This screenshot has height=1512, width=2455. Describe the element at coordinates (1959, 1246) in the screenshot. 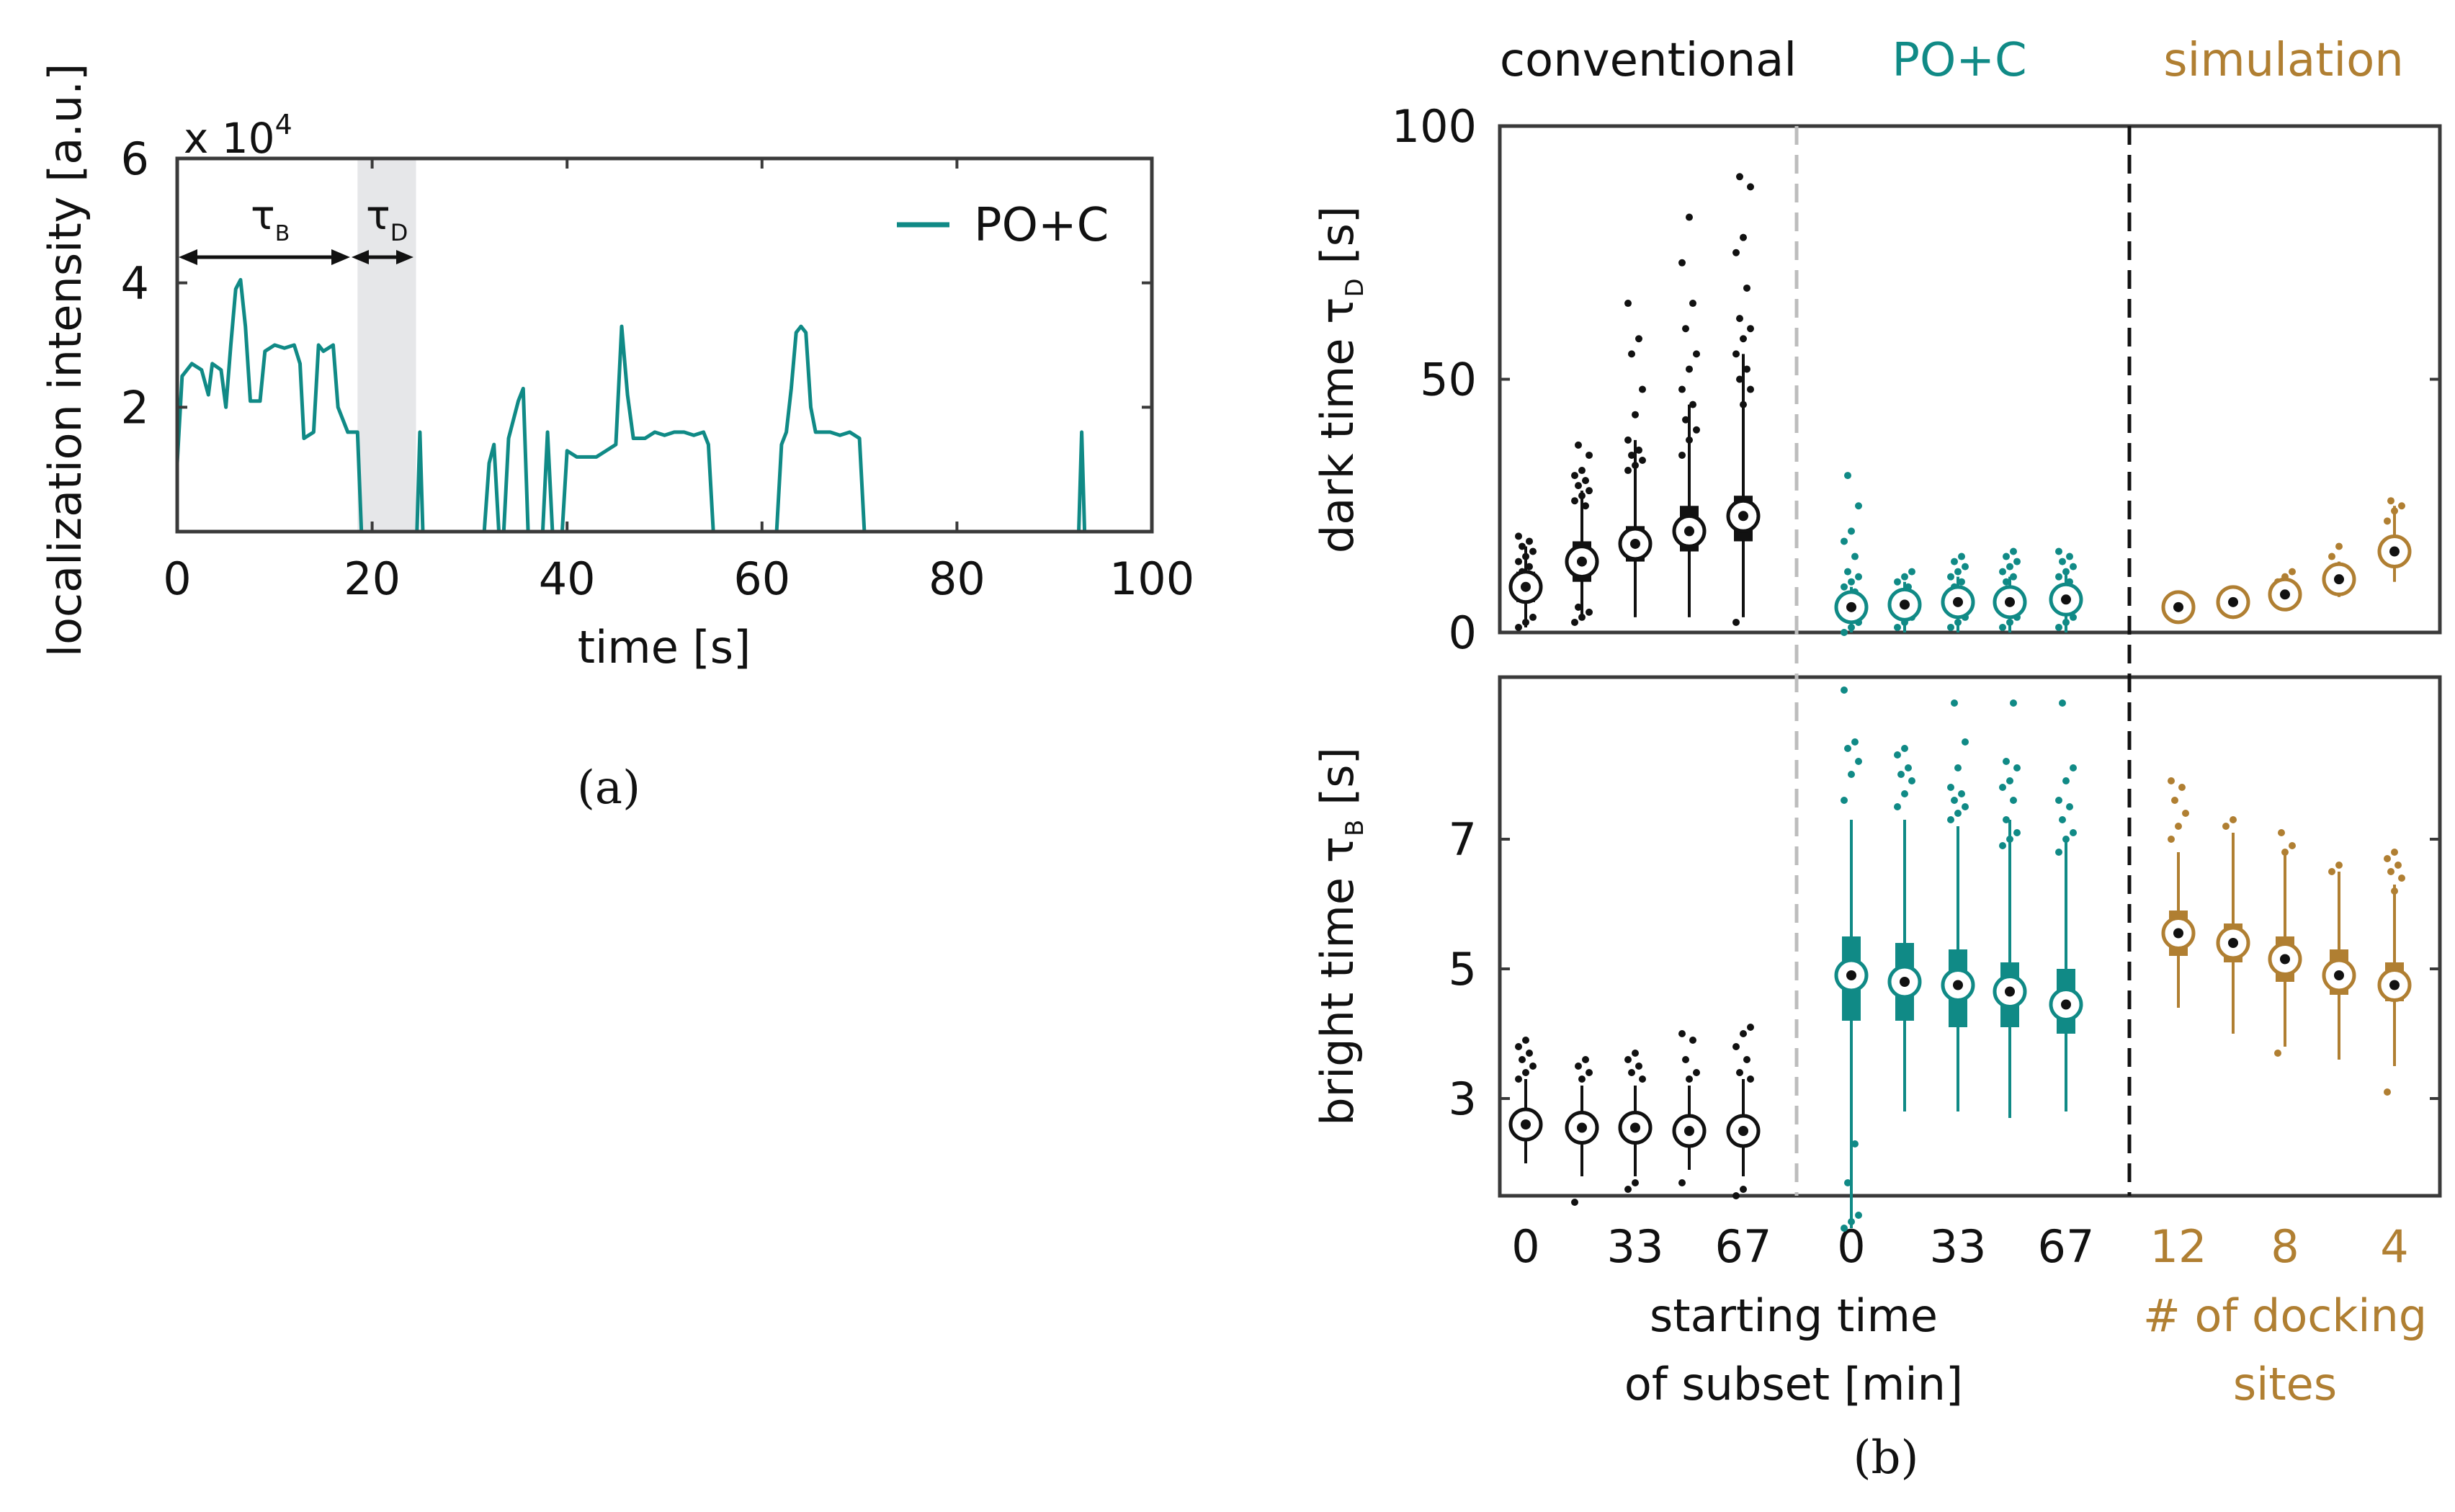

I see `x-tick-label: 33` at that location.